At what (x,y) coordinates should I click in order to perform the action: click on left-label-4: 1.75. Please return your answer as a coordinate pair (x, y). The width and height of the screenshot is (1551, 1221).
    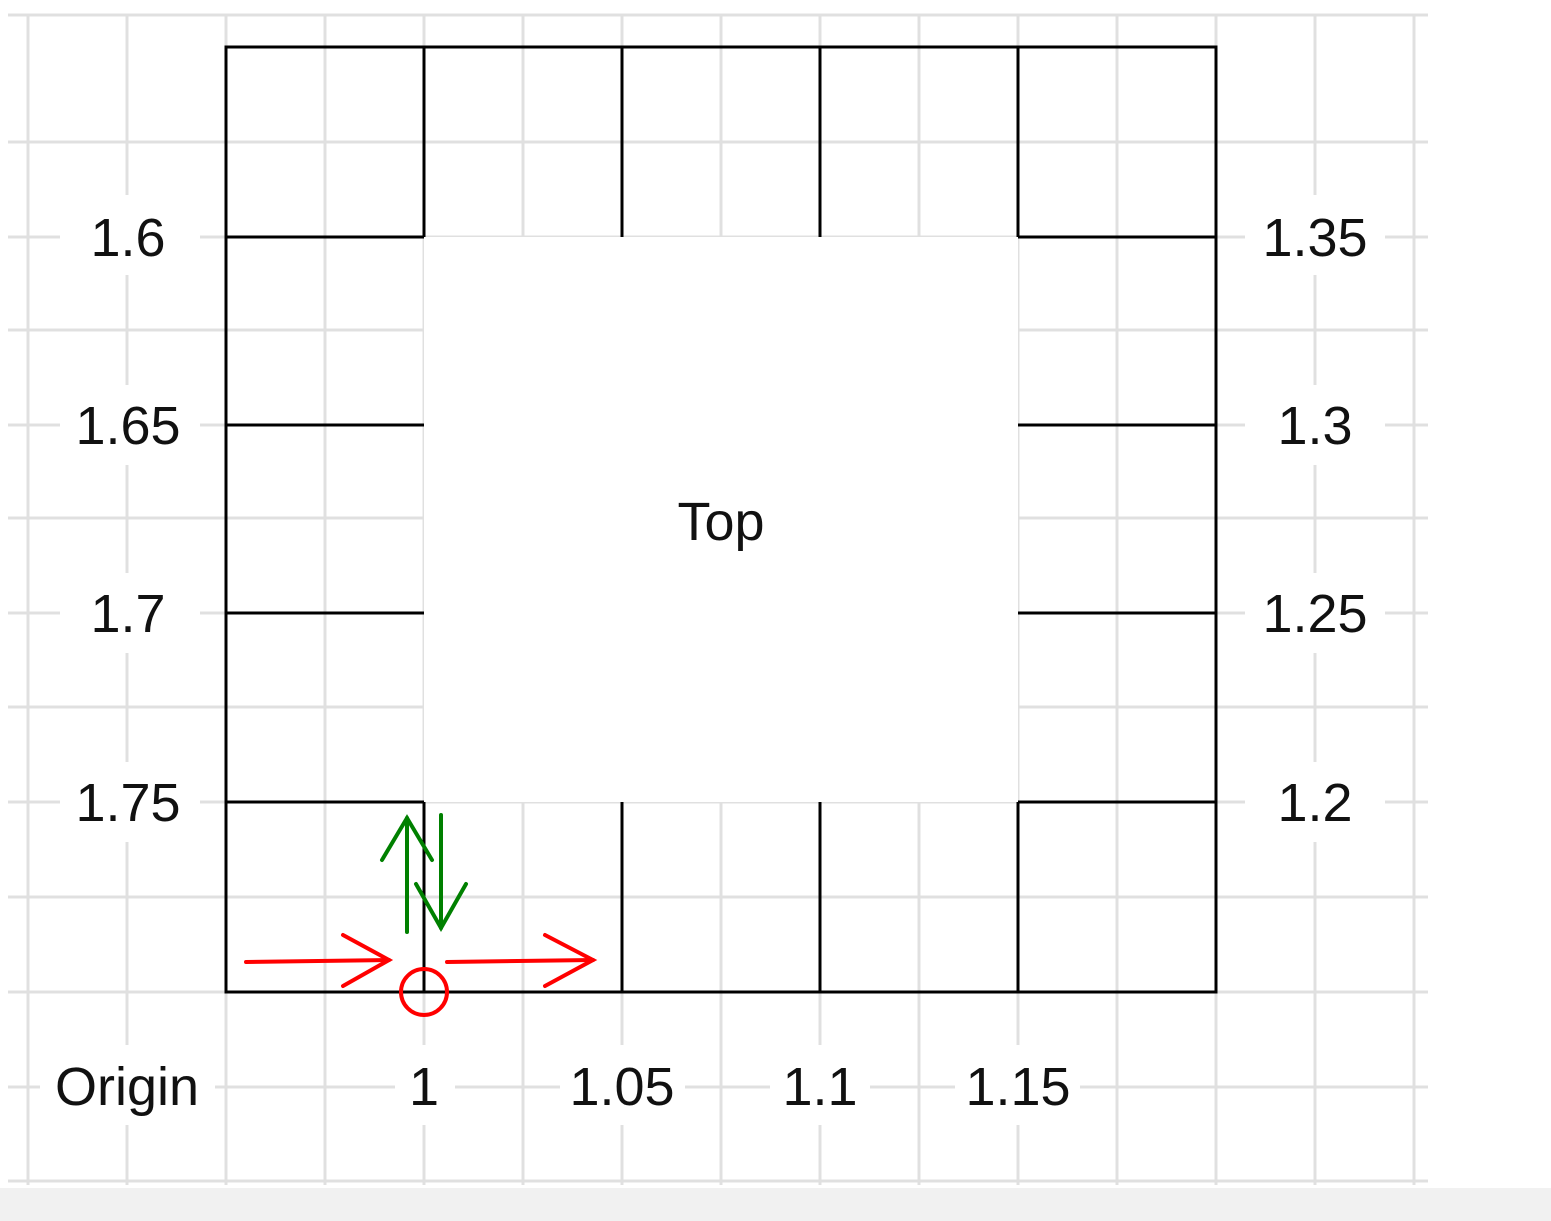
    Looking at the image, I should click on (127, 803).